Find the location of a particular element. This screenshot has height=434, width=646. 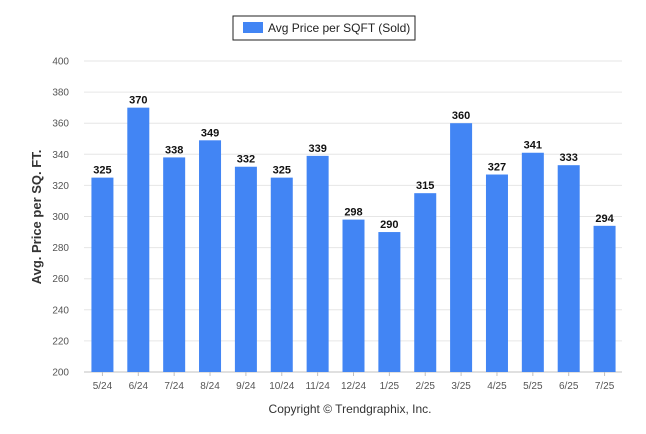

y-axis-title: Avg. Price per SQ. FT. is located at coordinates (36, 217).